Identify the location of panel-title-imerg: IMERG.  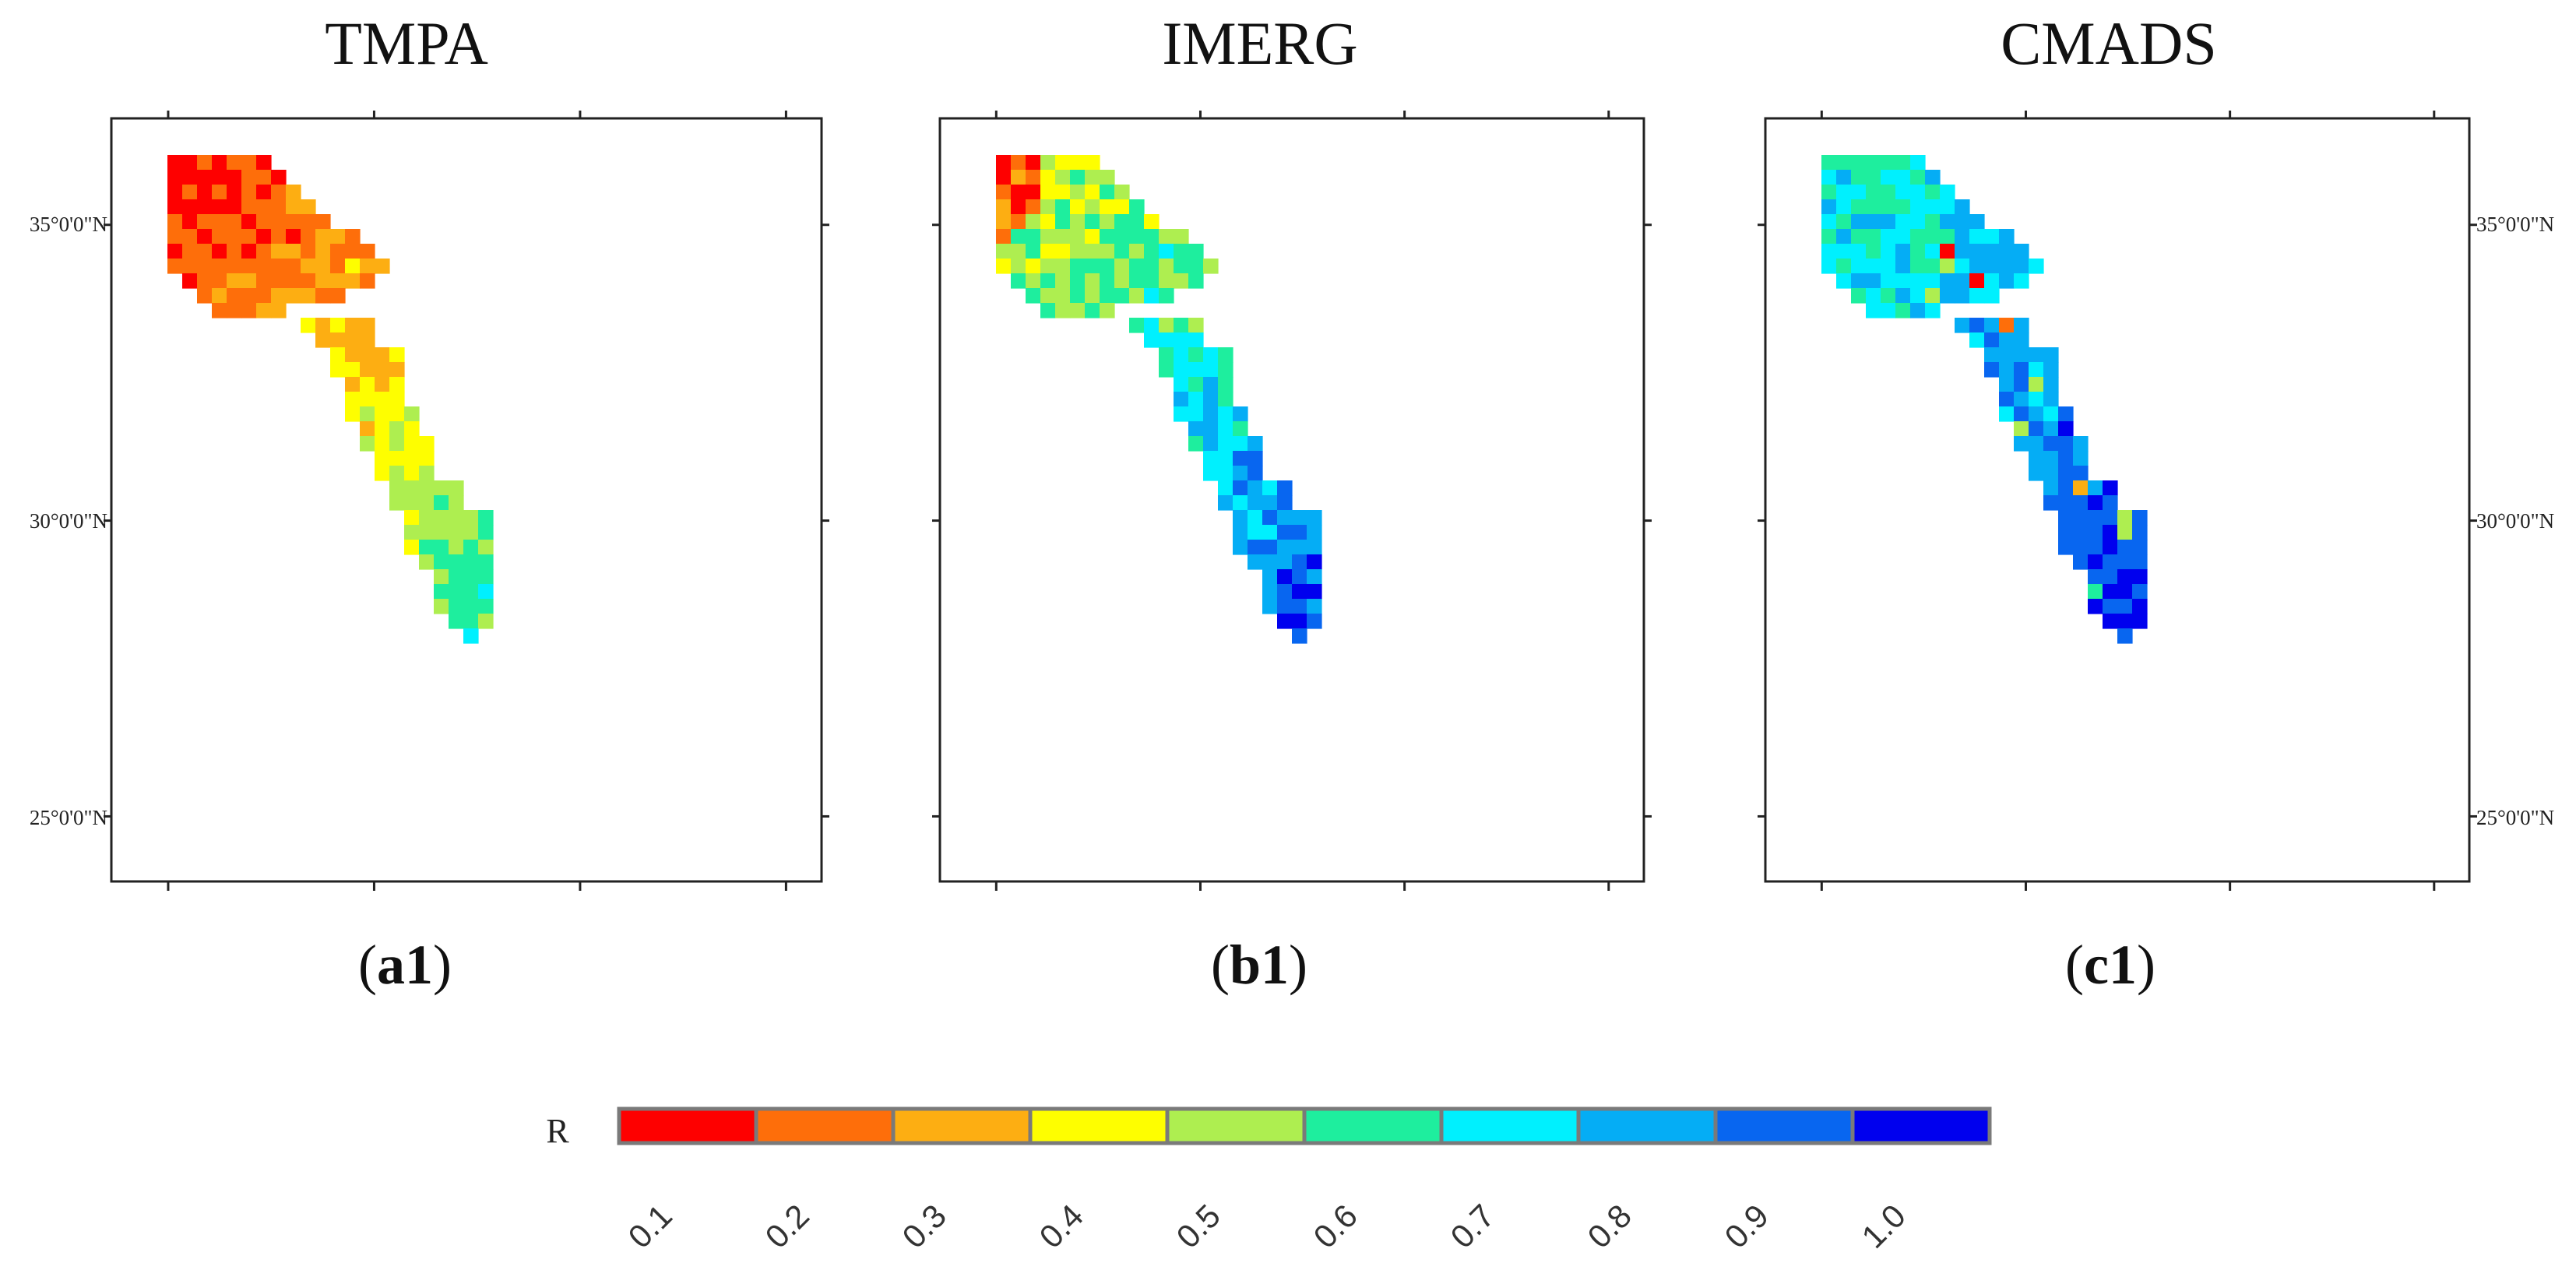
(1259, 43).